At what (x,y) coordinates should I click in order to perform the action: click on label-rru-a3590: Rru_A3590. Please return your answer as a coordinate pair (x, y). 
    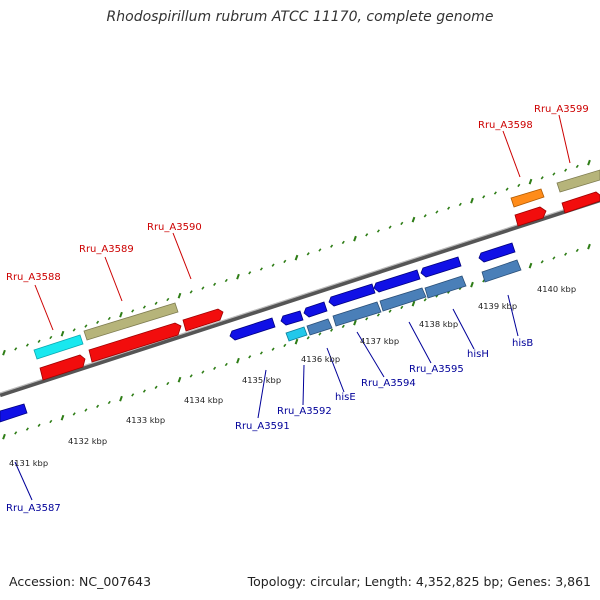
    Looking at the image, I should click on (174, 227).